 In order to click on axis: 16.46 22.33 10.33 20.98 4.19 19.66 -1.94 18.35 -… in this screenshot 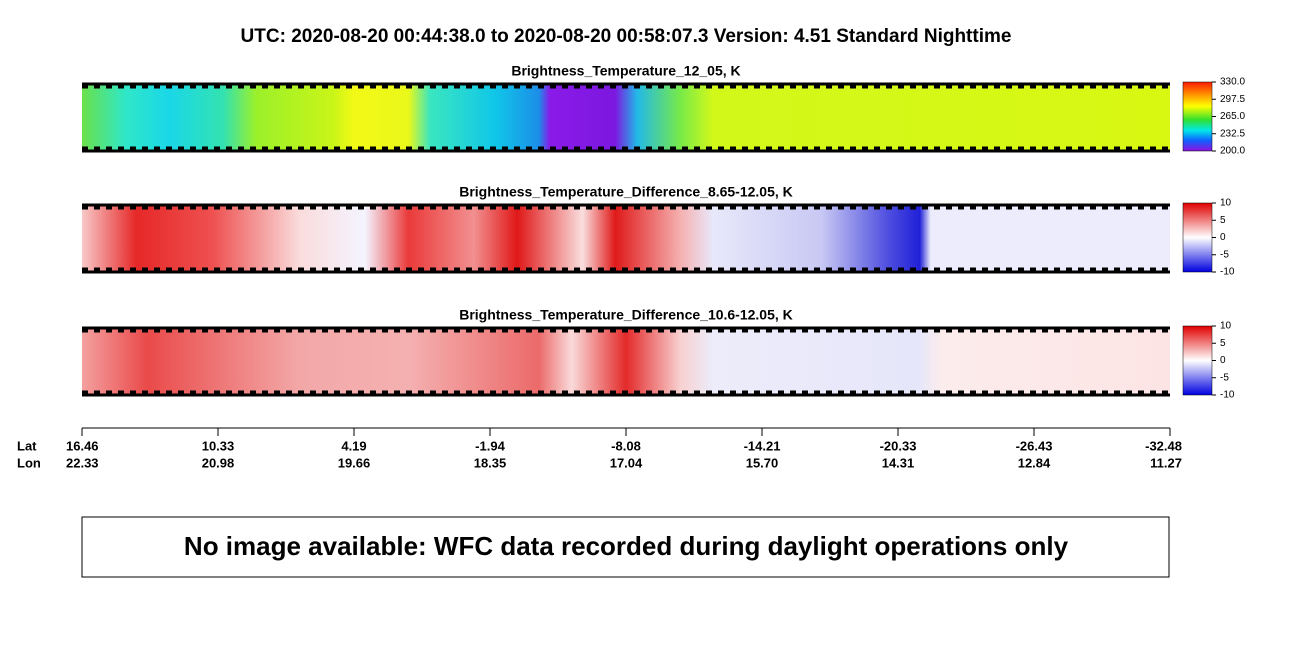, I will do `click(624, 449)`.